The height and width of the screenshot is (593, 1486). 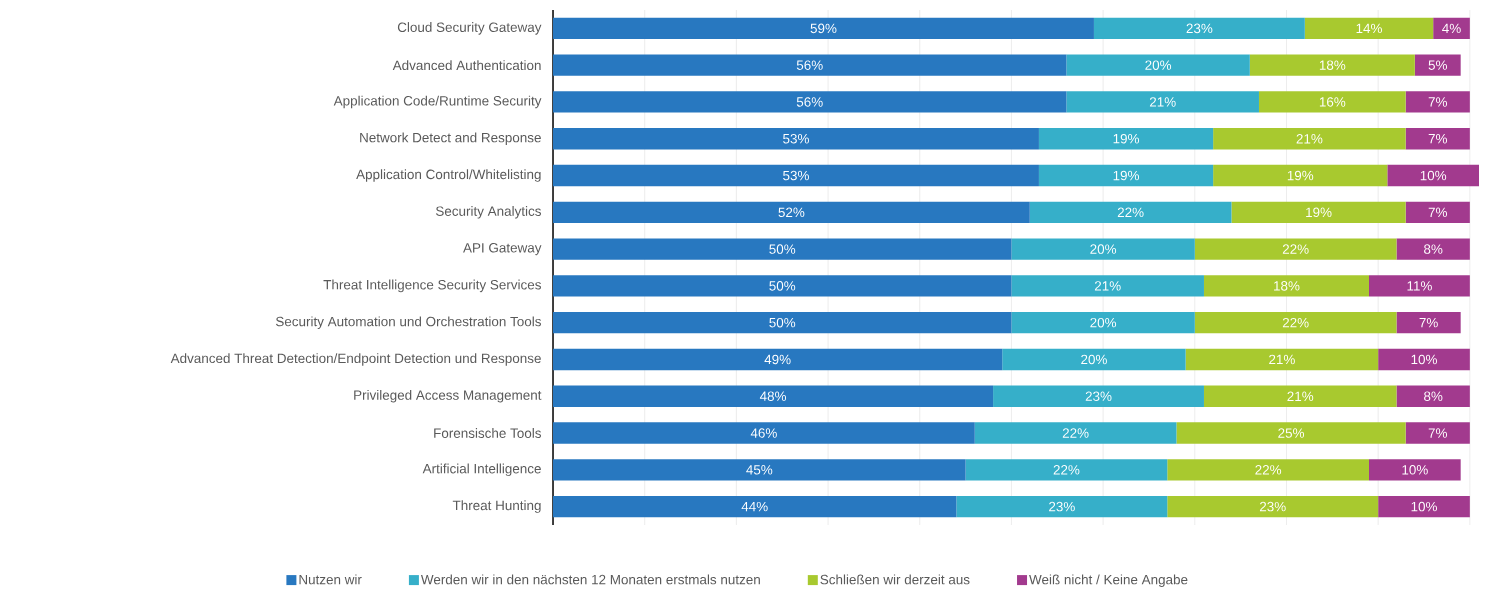 I want to click on data-label: 14%, so click(x=1369, y=28).